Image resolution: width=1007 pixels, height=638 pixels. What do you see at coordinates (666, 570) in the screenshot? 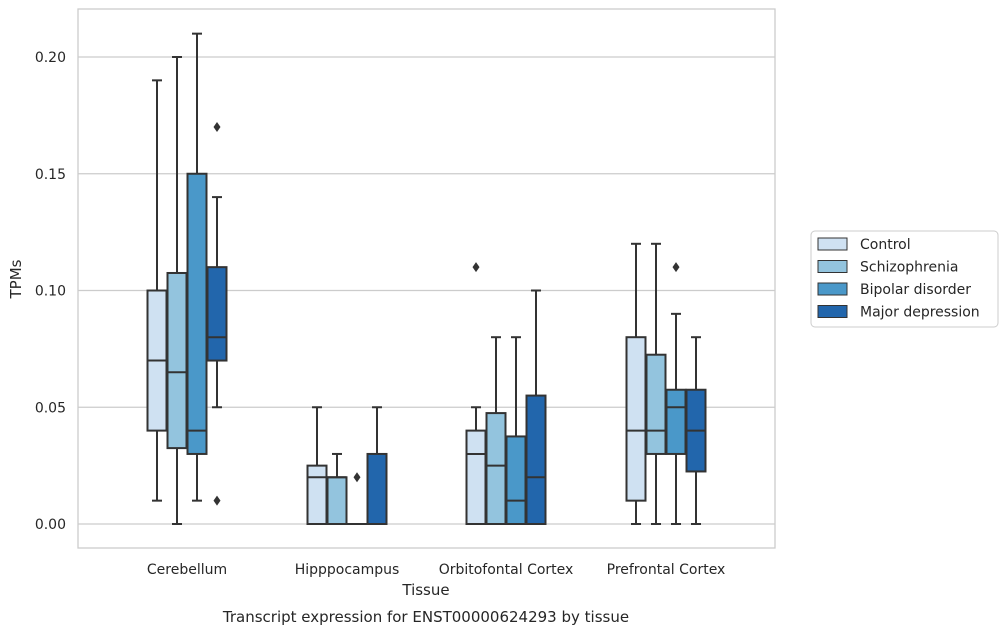
I see `x-tick-label: Prefrontal Cortex` at bounding box center [666, 570].